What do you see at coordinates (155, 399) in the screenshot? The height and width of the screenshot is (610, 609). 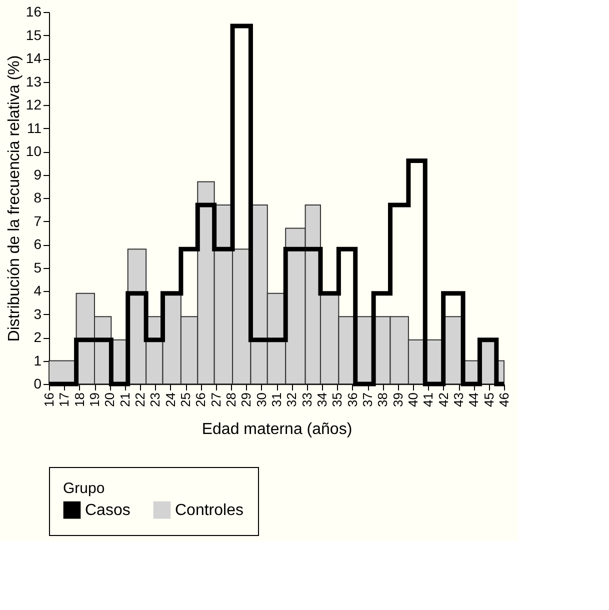 I see `x-tick-label: 23` at bounding box center [155, 399].